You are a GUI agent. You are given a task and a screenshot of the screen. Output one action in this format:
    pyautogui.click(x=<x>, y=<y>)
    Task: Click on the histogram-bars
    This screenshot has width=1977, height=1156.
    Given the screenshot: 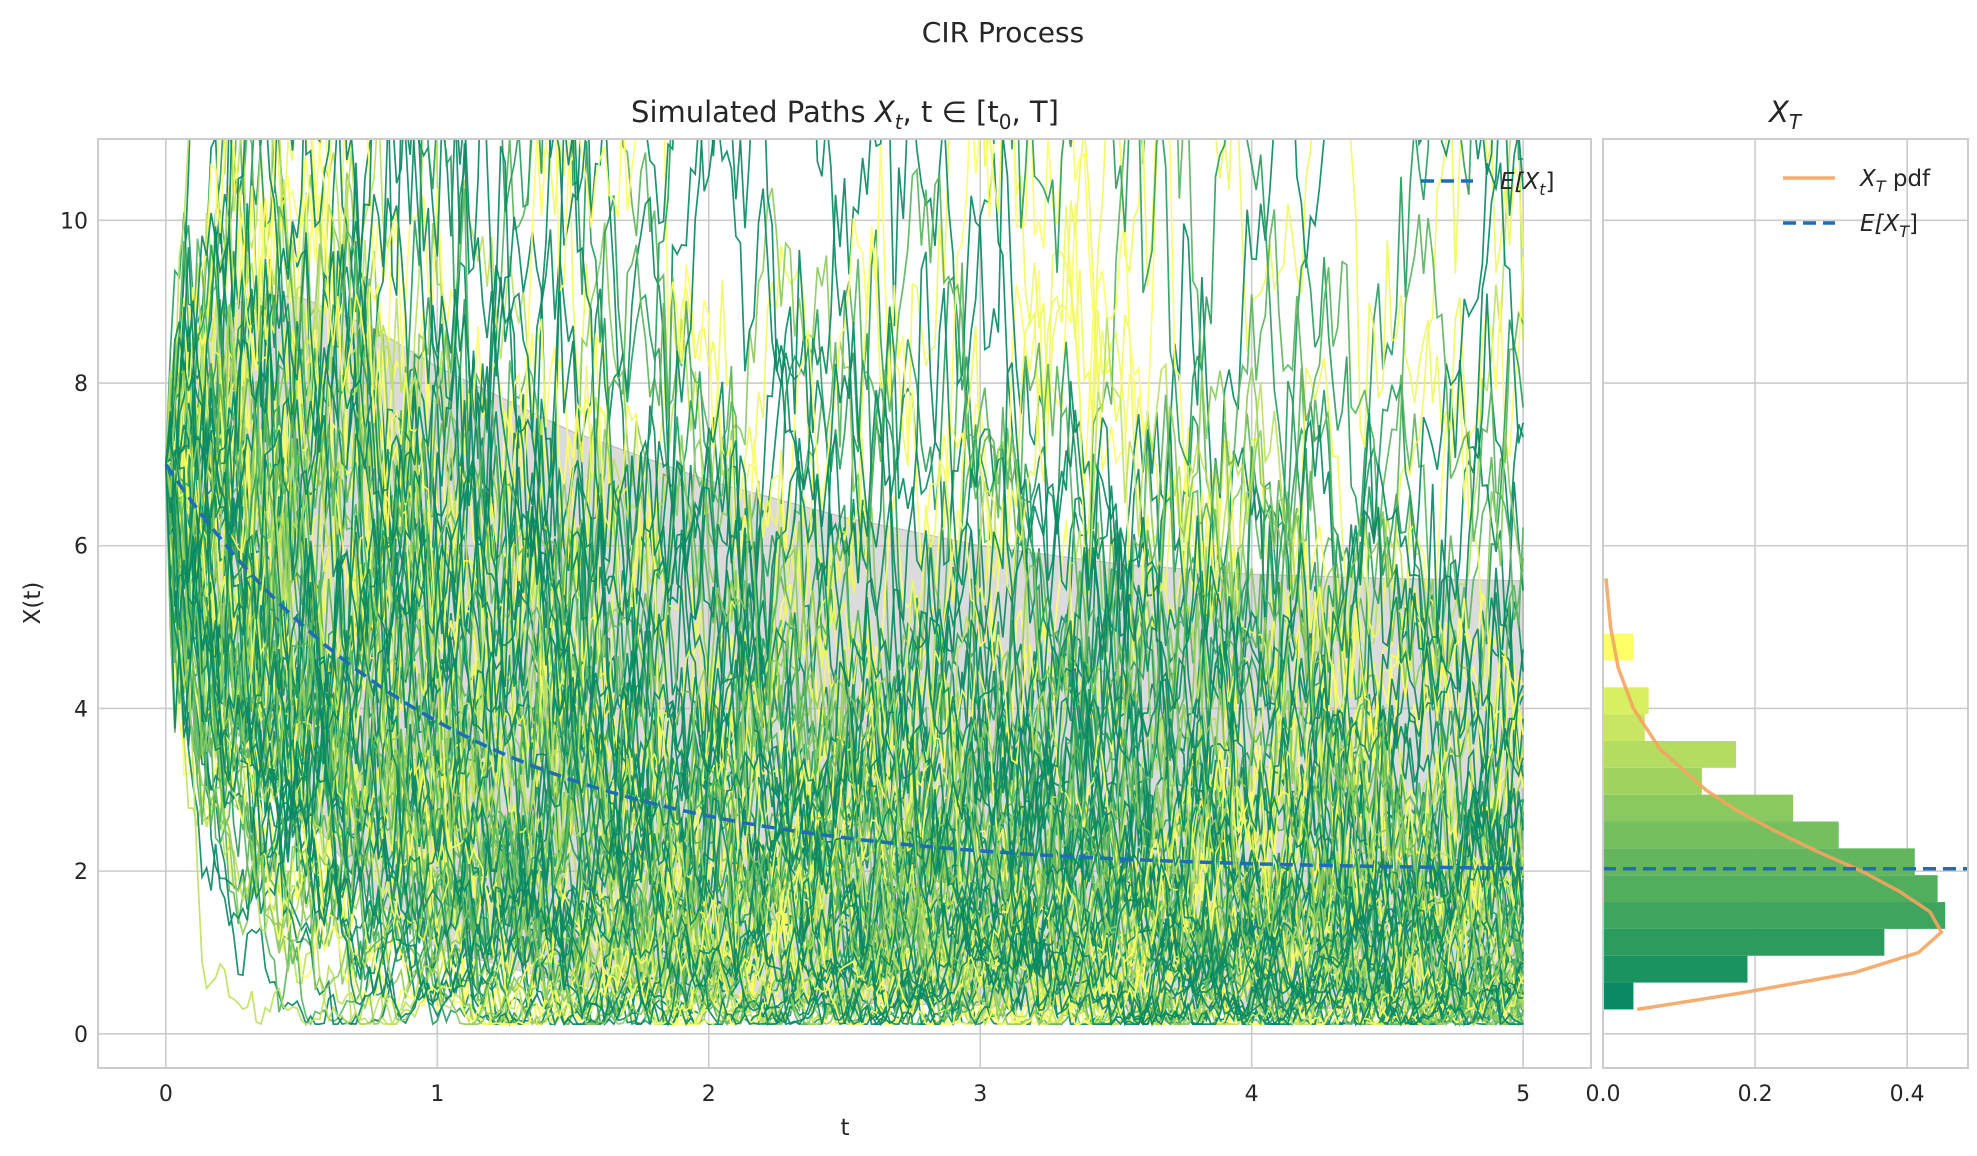 What is the action you would take?
    pyautogui.click(x=1774, y=821)
    